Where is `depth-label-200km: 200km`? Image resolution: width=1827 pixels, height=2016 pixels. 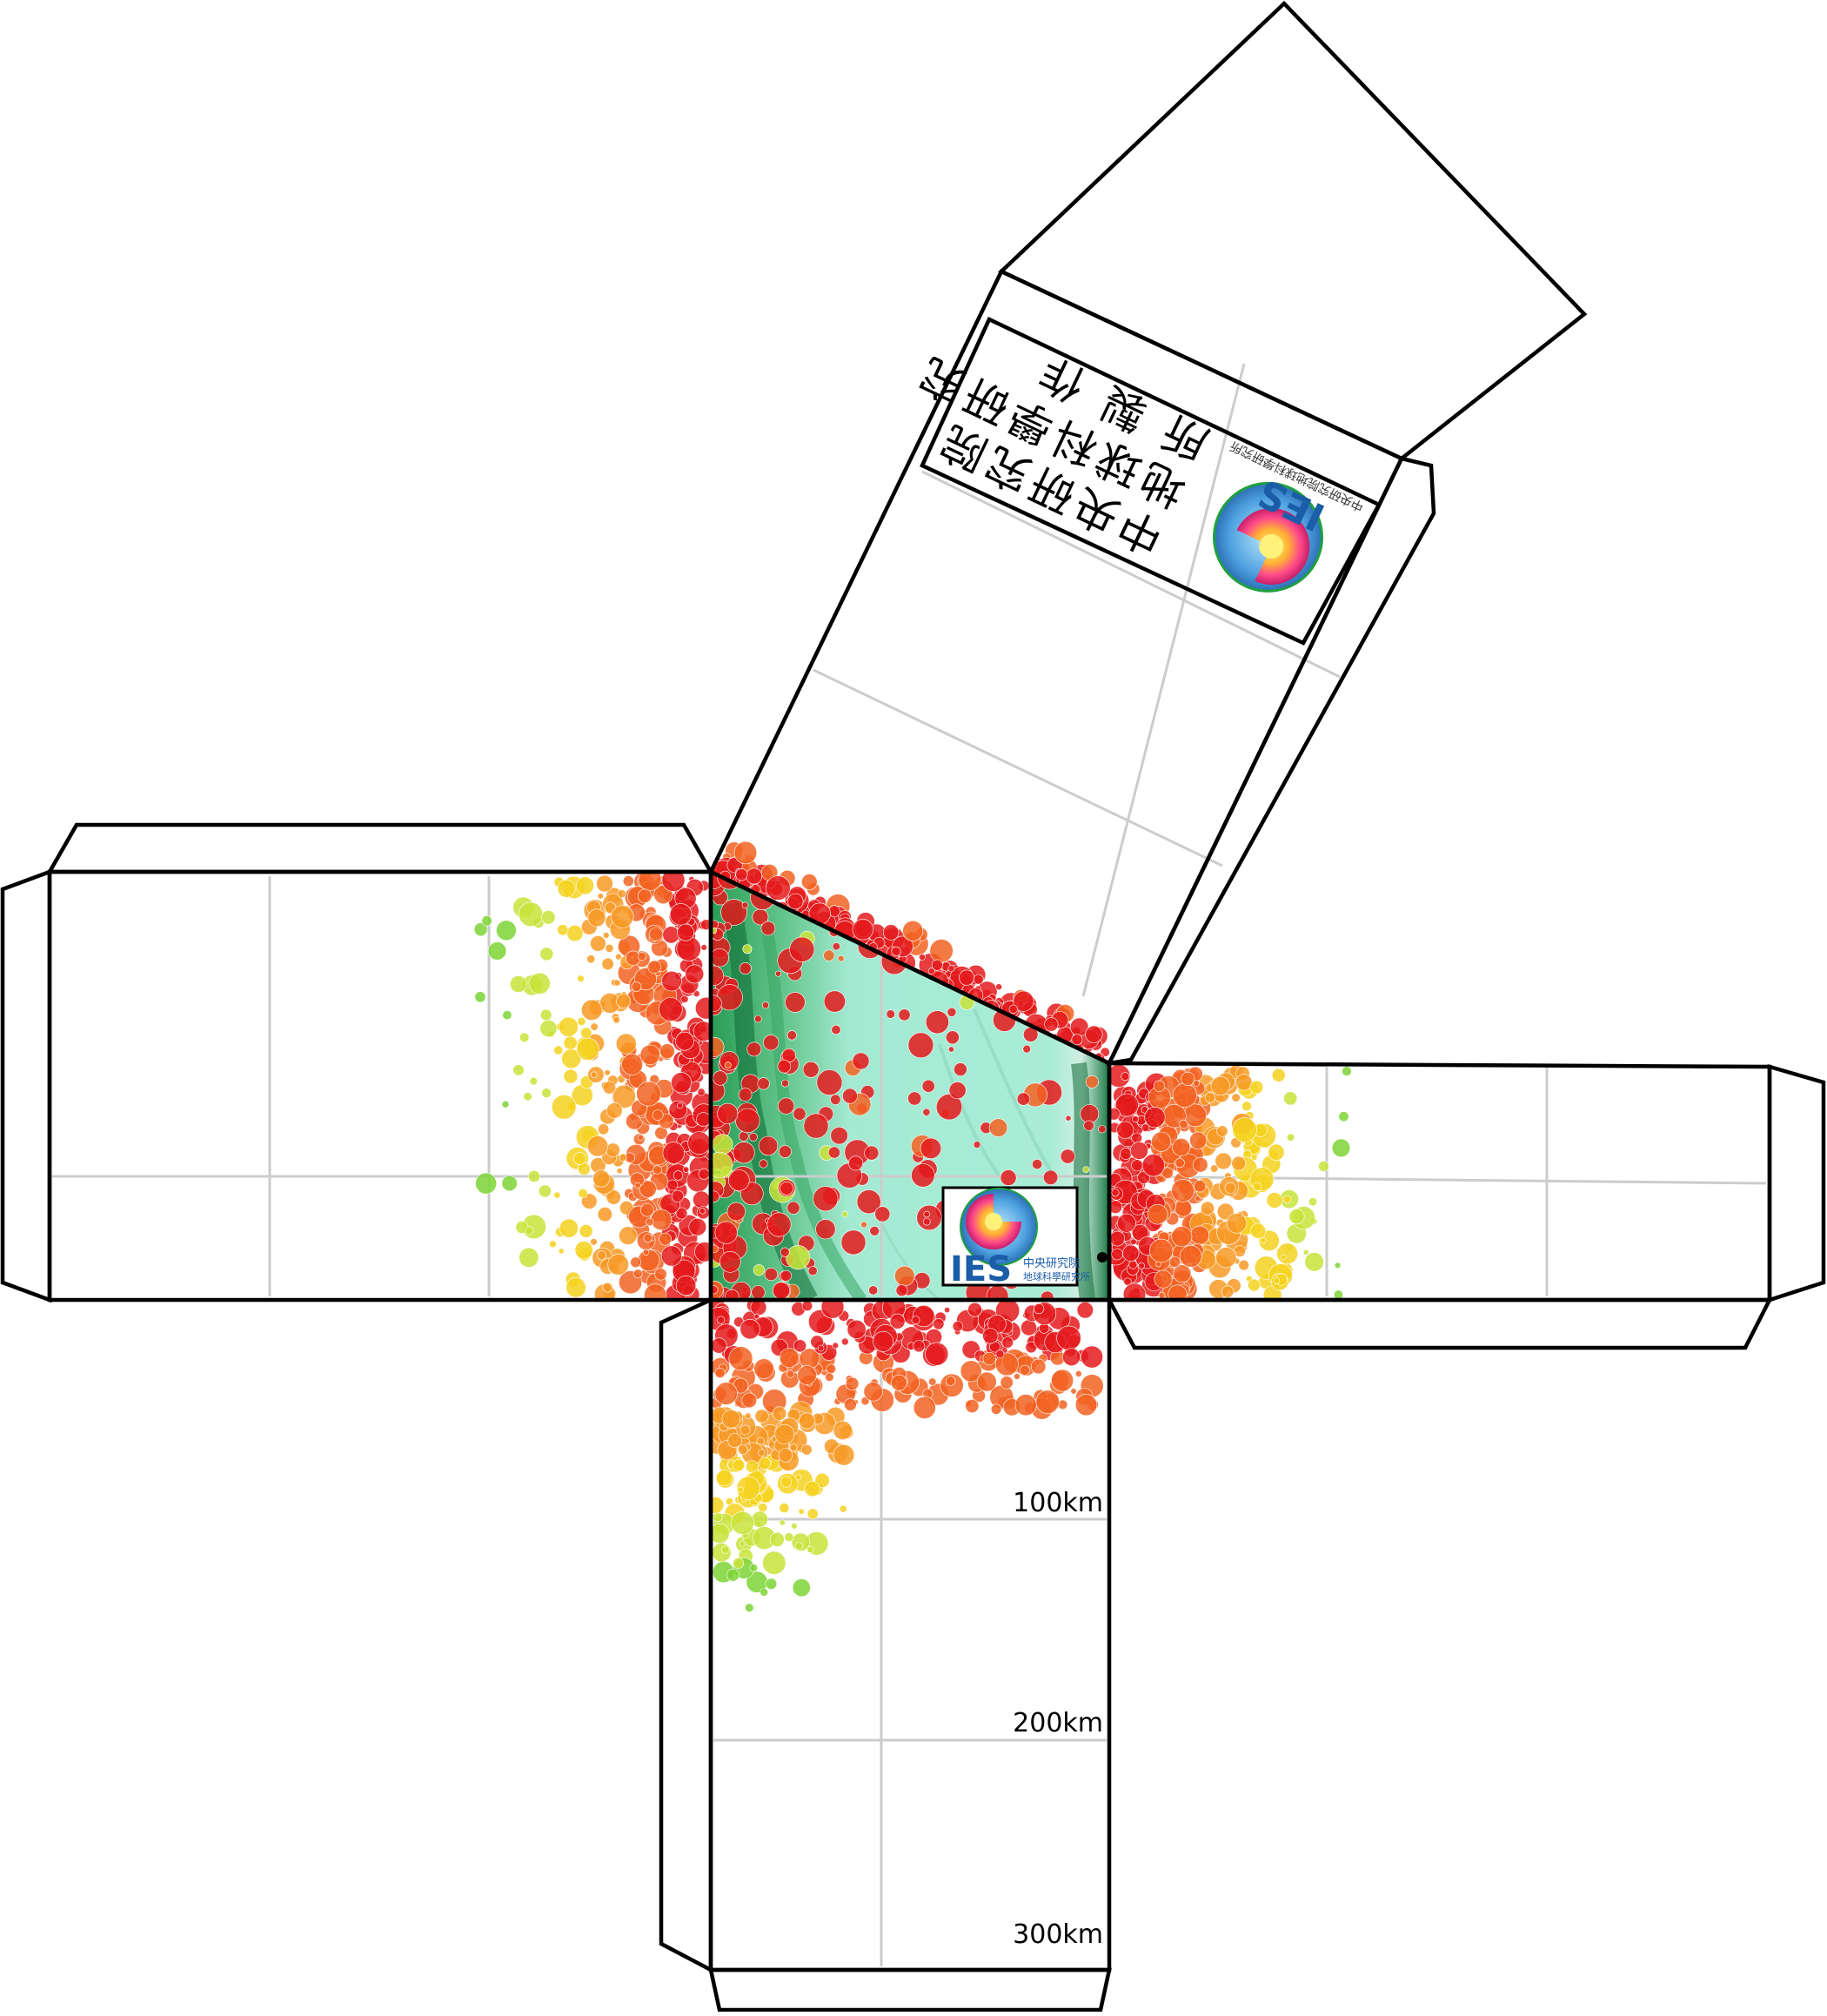
depth-label-200km: 200km is located at coordinates (1058, 1723).